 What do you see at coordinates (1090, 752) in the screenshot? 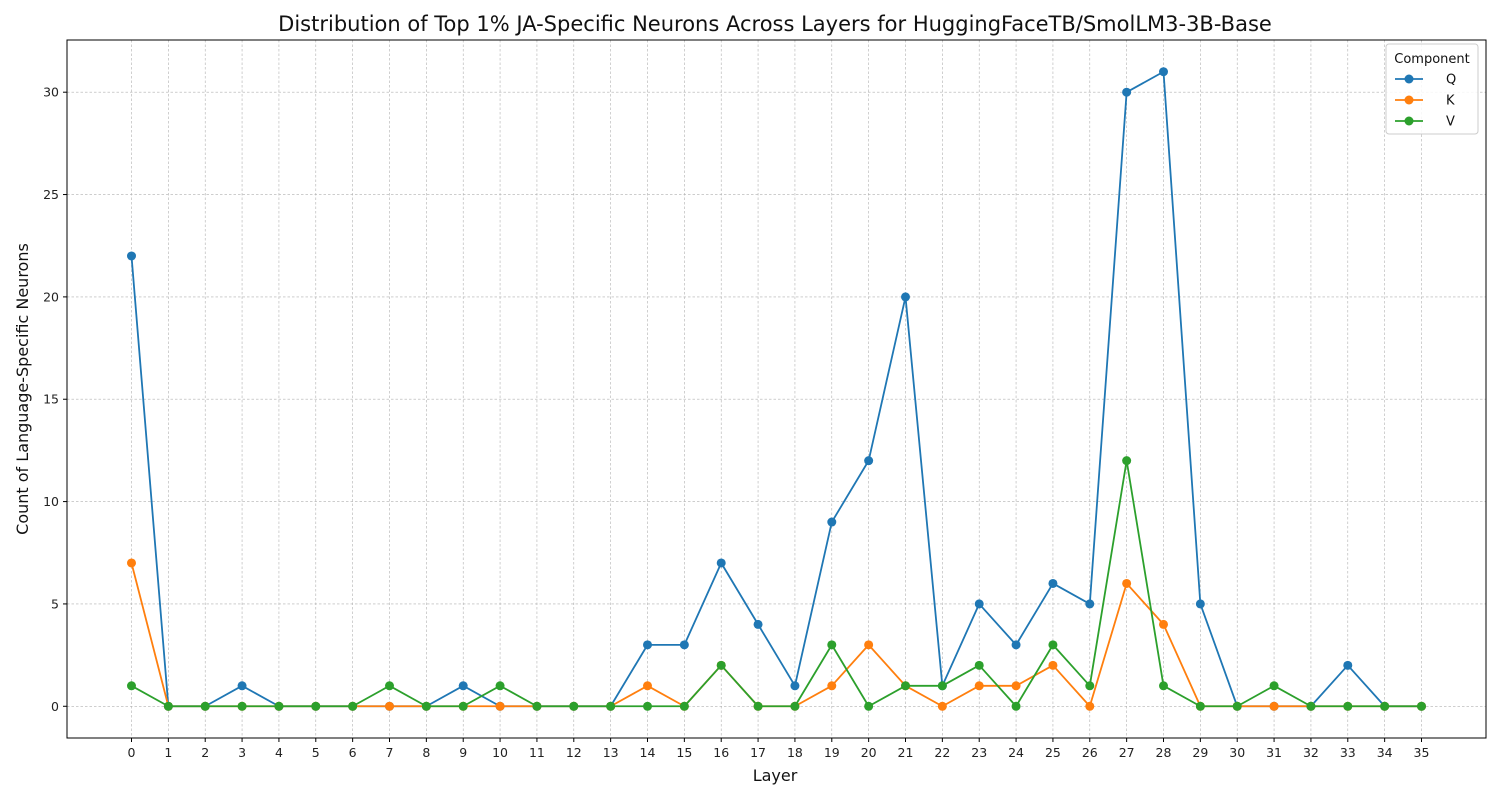
I see `x-tick-label: 26` at bounding box center [1090, 752].